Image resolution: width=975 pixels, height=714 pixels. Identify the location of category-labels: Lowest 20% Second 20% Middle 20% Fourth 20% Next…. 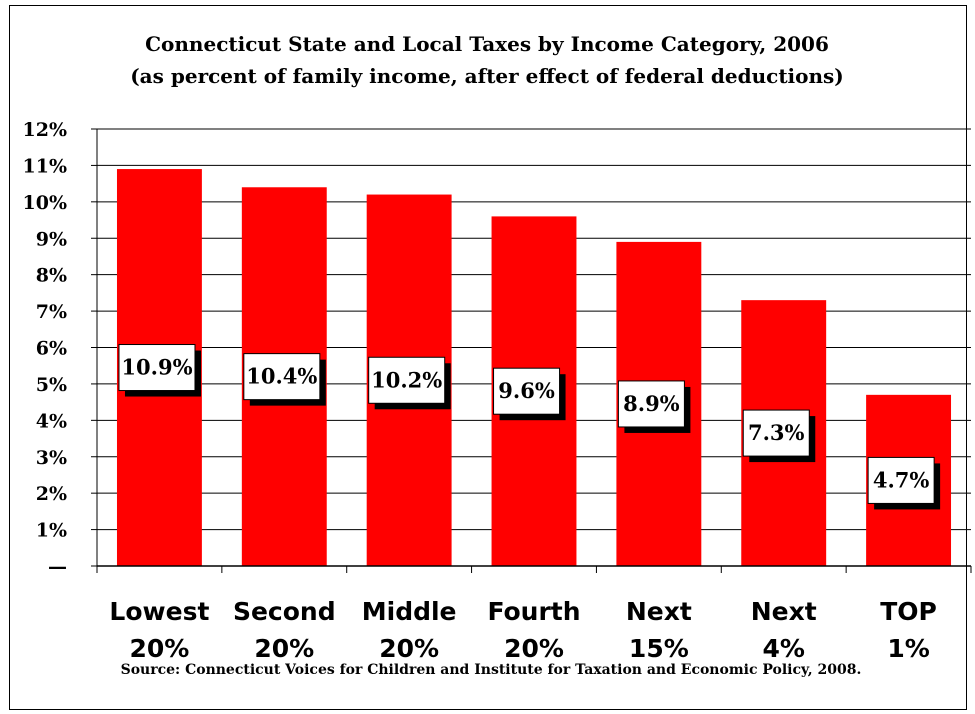
(522, 630).